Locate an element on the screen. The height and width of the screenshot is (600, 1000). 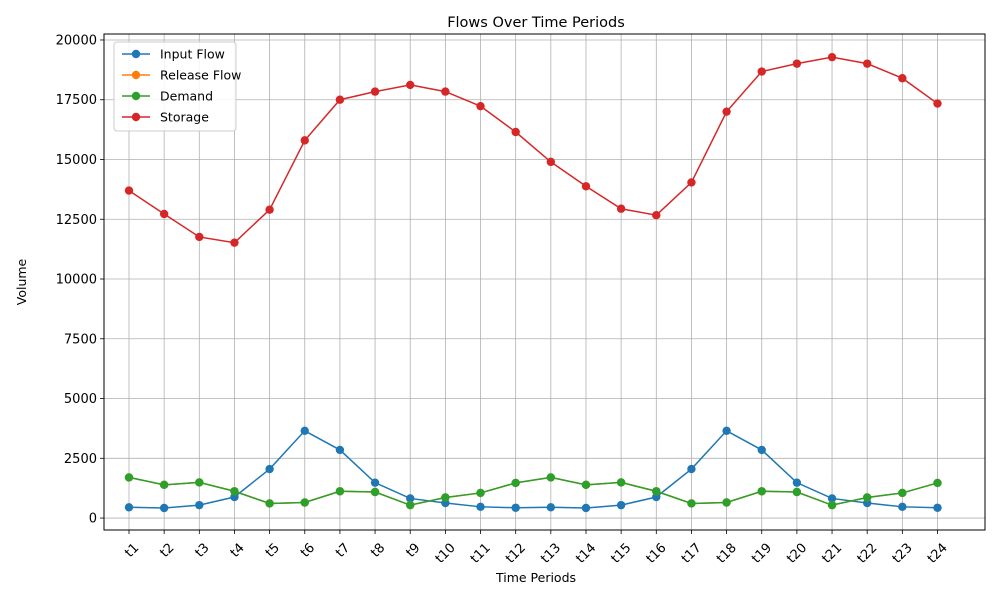
legend-demand-marker is located at coordinates (136, 96).